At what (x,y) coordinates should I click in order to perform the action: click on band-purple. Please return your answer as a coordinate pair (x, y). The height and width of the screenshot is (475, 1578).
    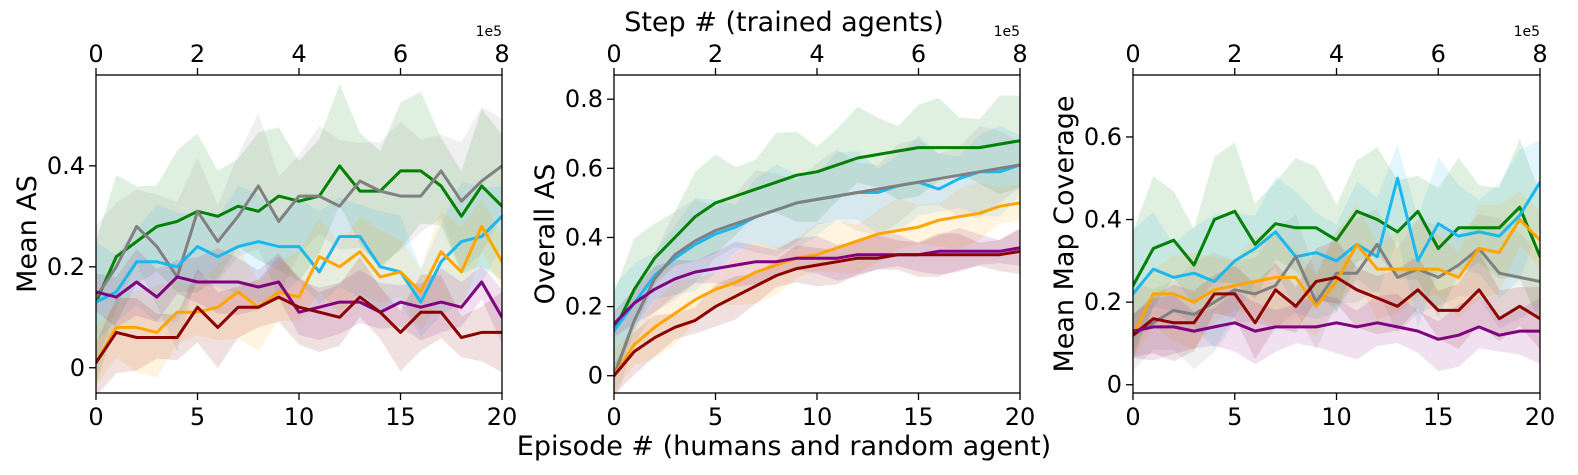
    Looking at the image, I should click on (1336, 331).